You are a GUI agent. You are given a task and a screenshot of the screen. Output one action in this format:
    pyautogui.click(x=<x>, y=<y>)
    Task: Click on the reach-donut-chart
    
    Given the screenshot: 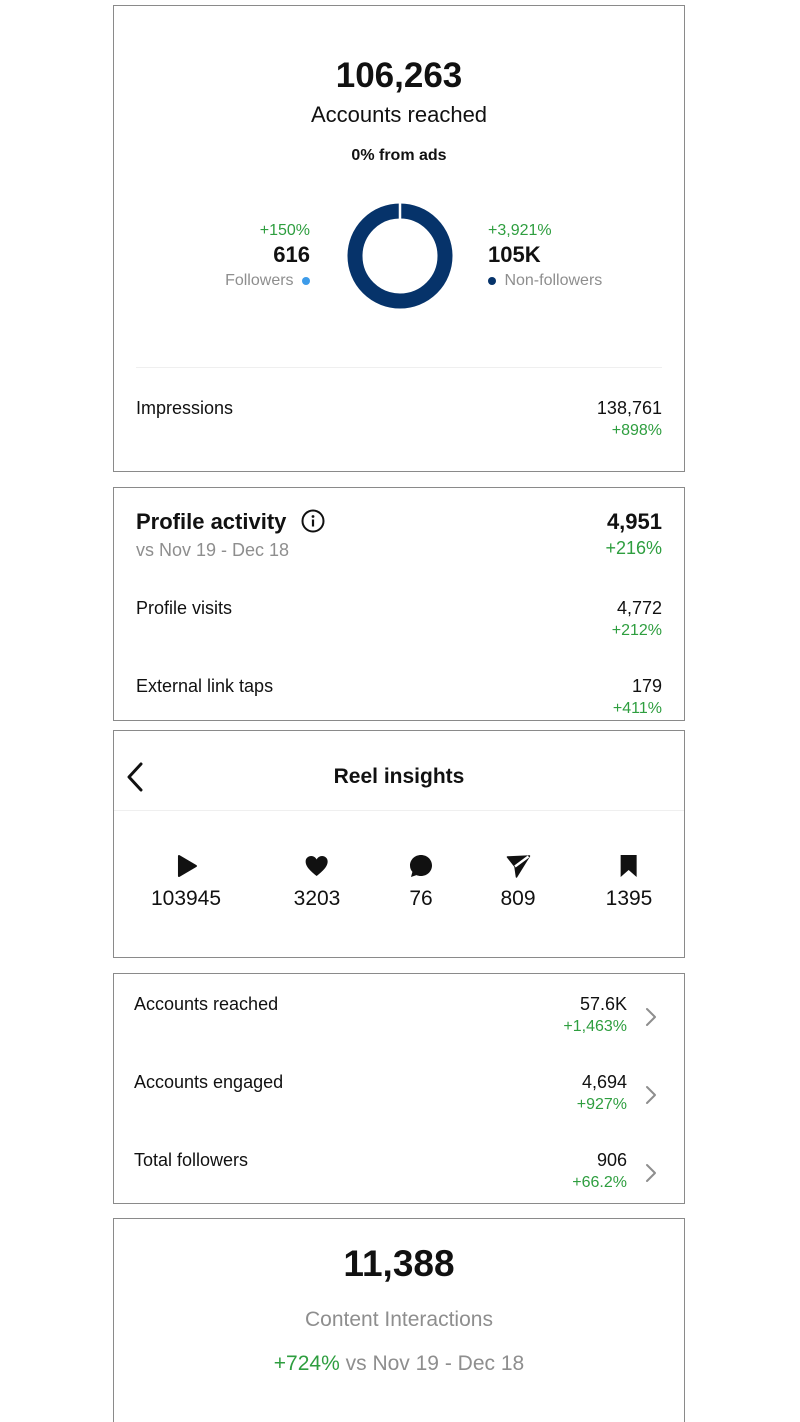 What is the action you would take?
    pyautogui.click(x=400, y=256)
    